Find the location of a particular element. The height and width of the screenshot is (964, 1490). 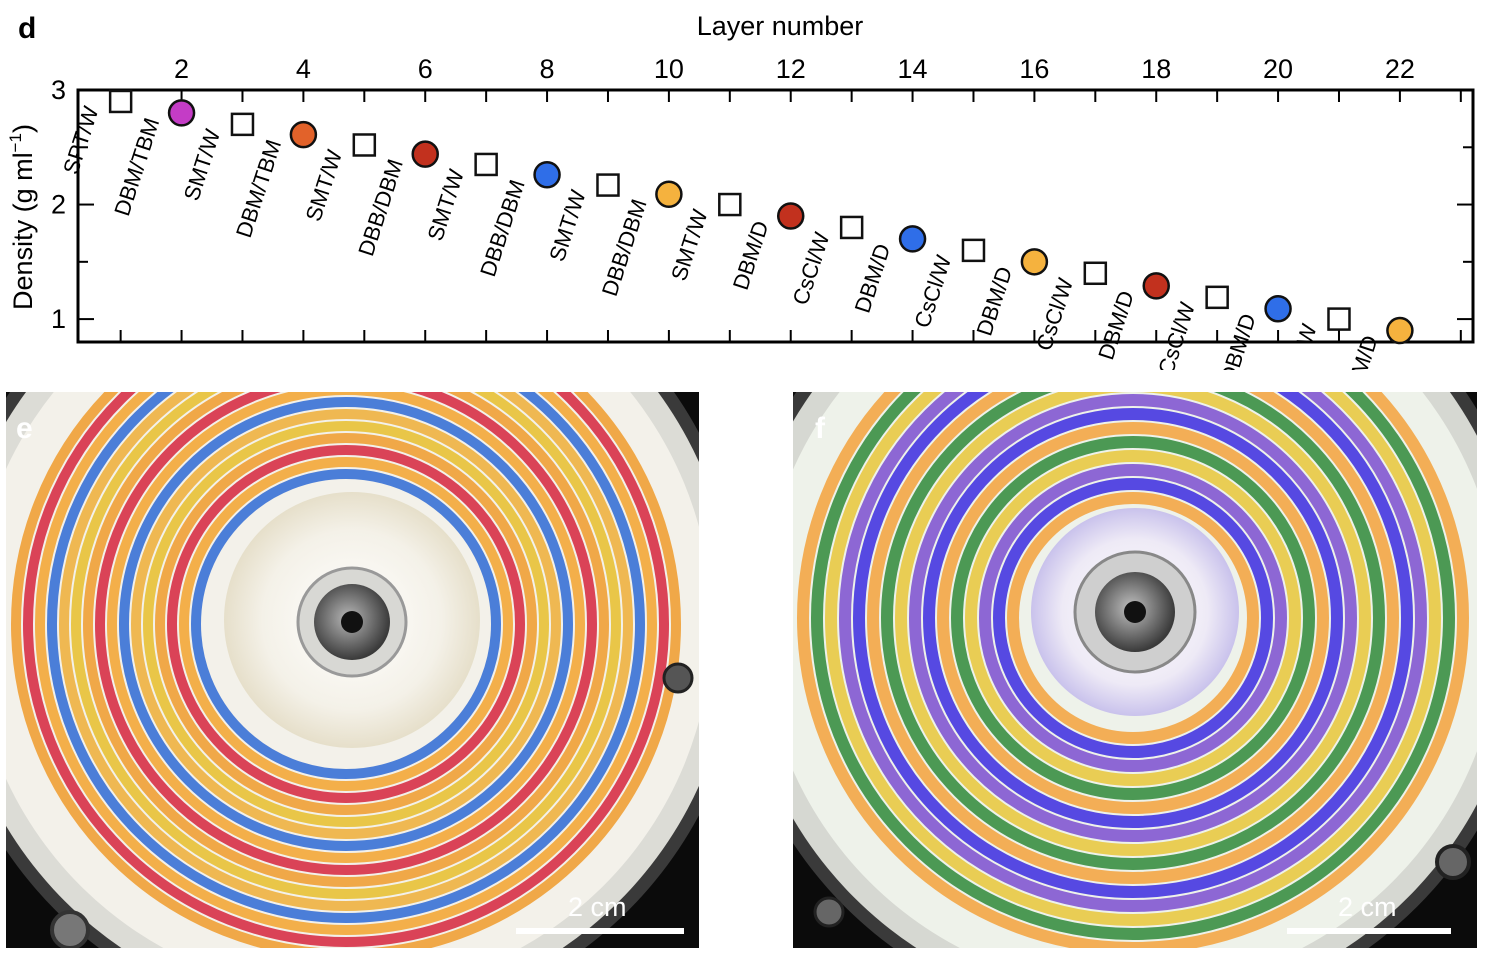

panel-letter-d: d is located at coordinates (27, 28).